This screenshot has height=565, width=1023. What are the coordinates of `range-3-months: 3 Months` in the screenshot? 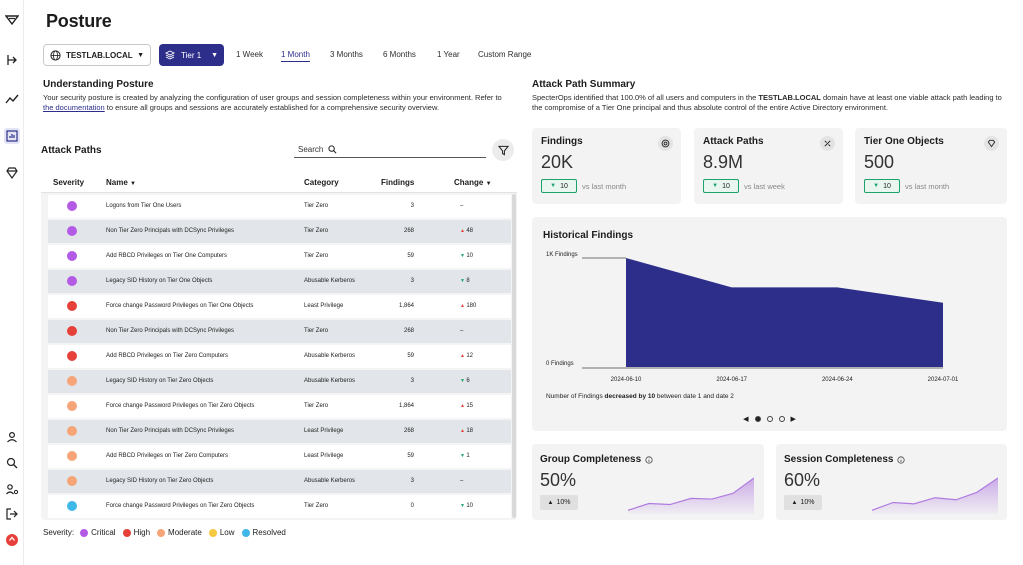 It's located at (346, 54).